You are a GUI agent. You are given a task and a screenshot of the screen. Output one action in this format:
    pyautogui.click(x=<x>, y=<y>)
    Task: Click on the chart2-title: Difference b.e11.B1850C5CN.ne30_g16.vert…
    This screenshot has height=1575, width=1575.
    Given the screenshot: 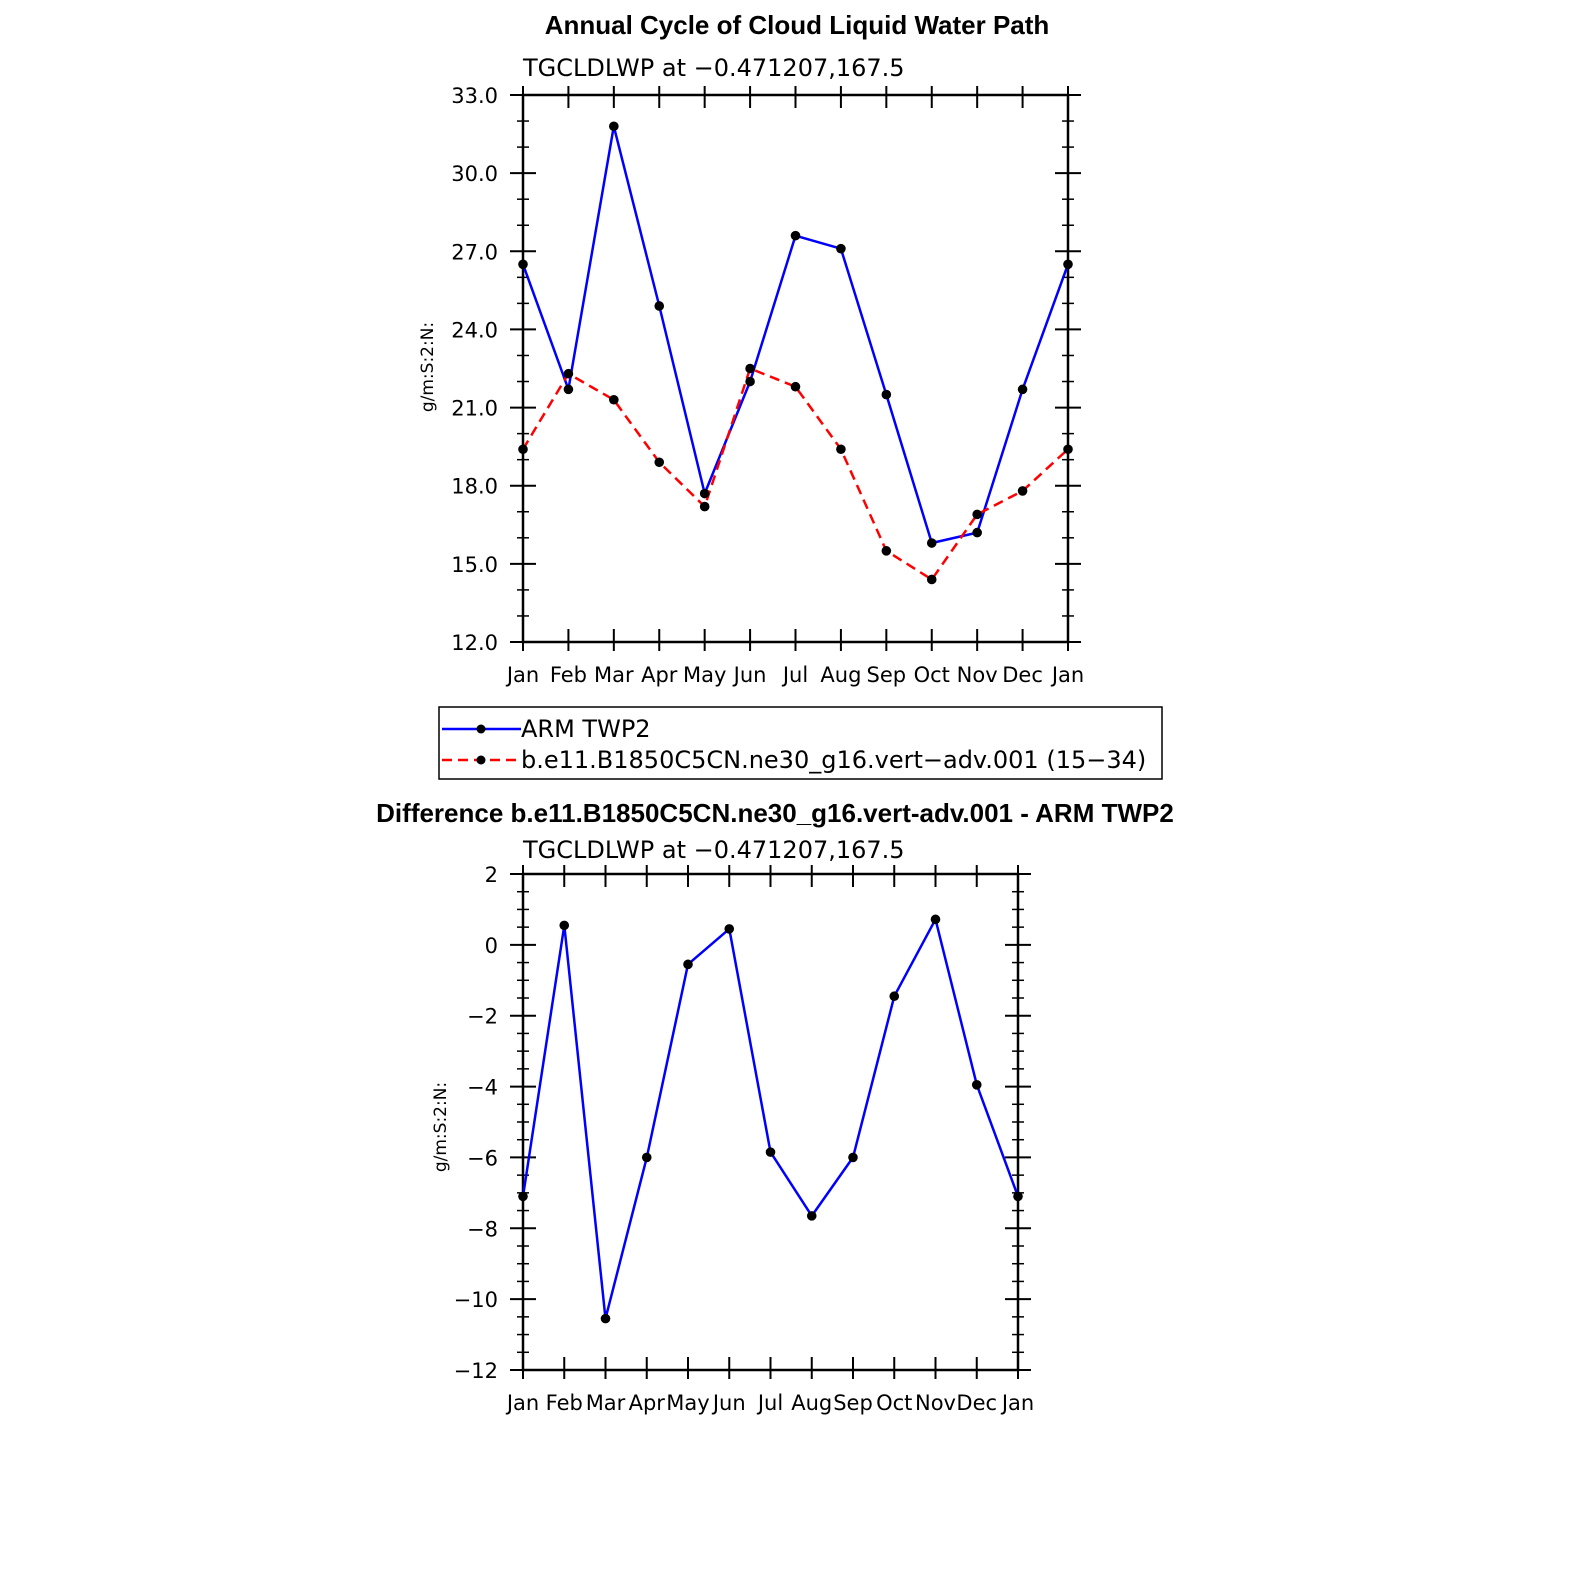 What is the action you would take?
    pyautogui.click(x=775, y=813)
    